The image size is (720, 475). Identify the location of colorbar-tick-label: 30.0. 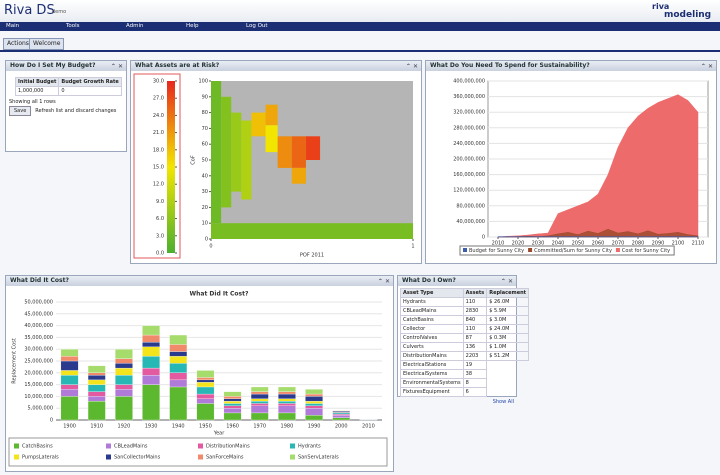
(158, 82).